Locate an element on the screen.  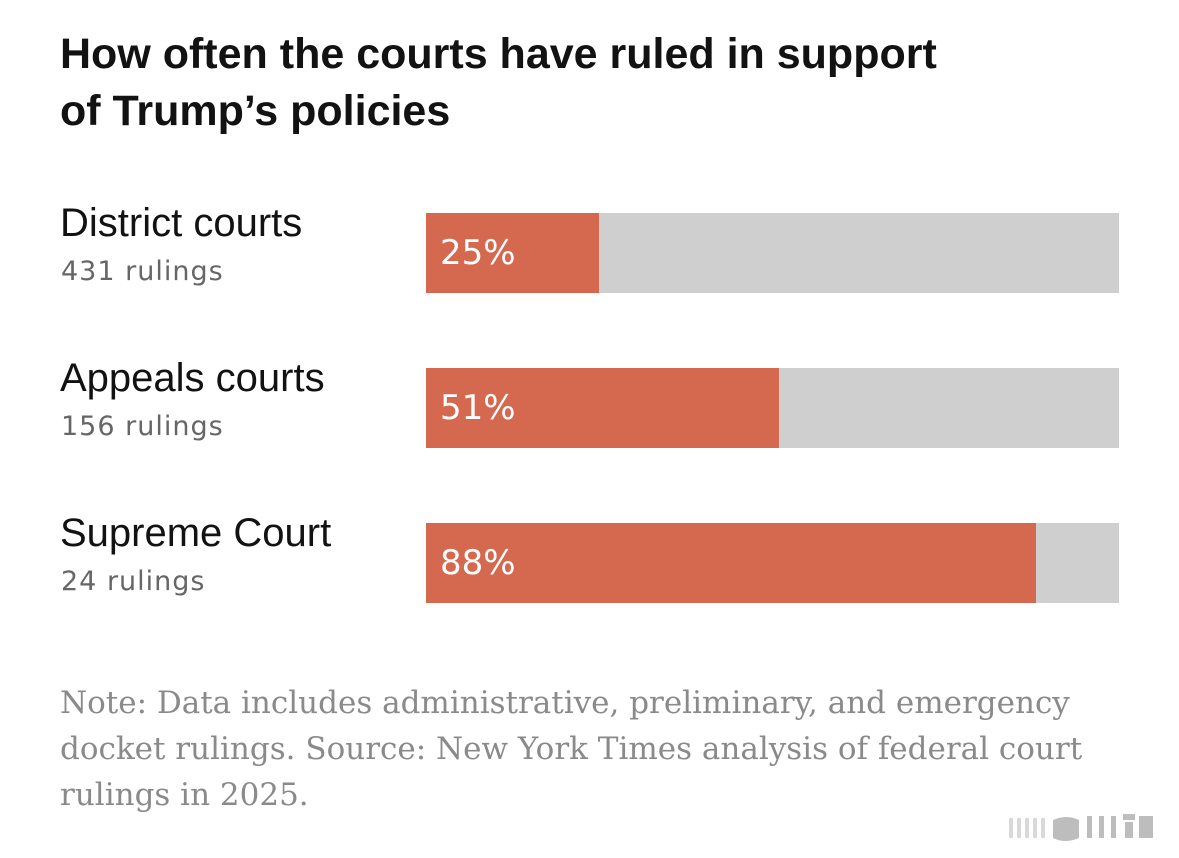
bar-row-appeals-courts: Appeals courts 156 rulings 51% is located at coordinates (590, 402).